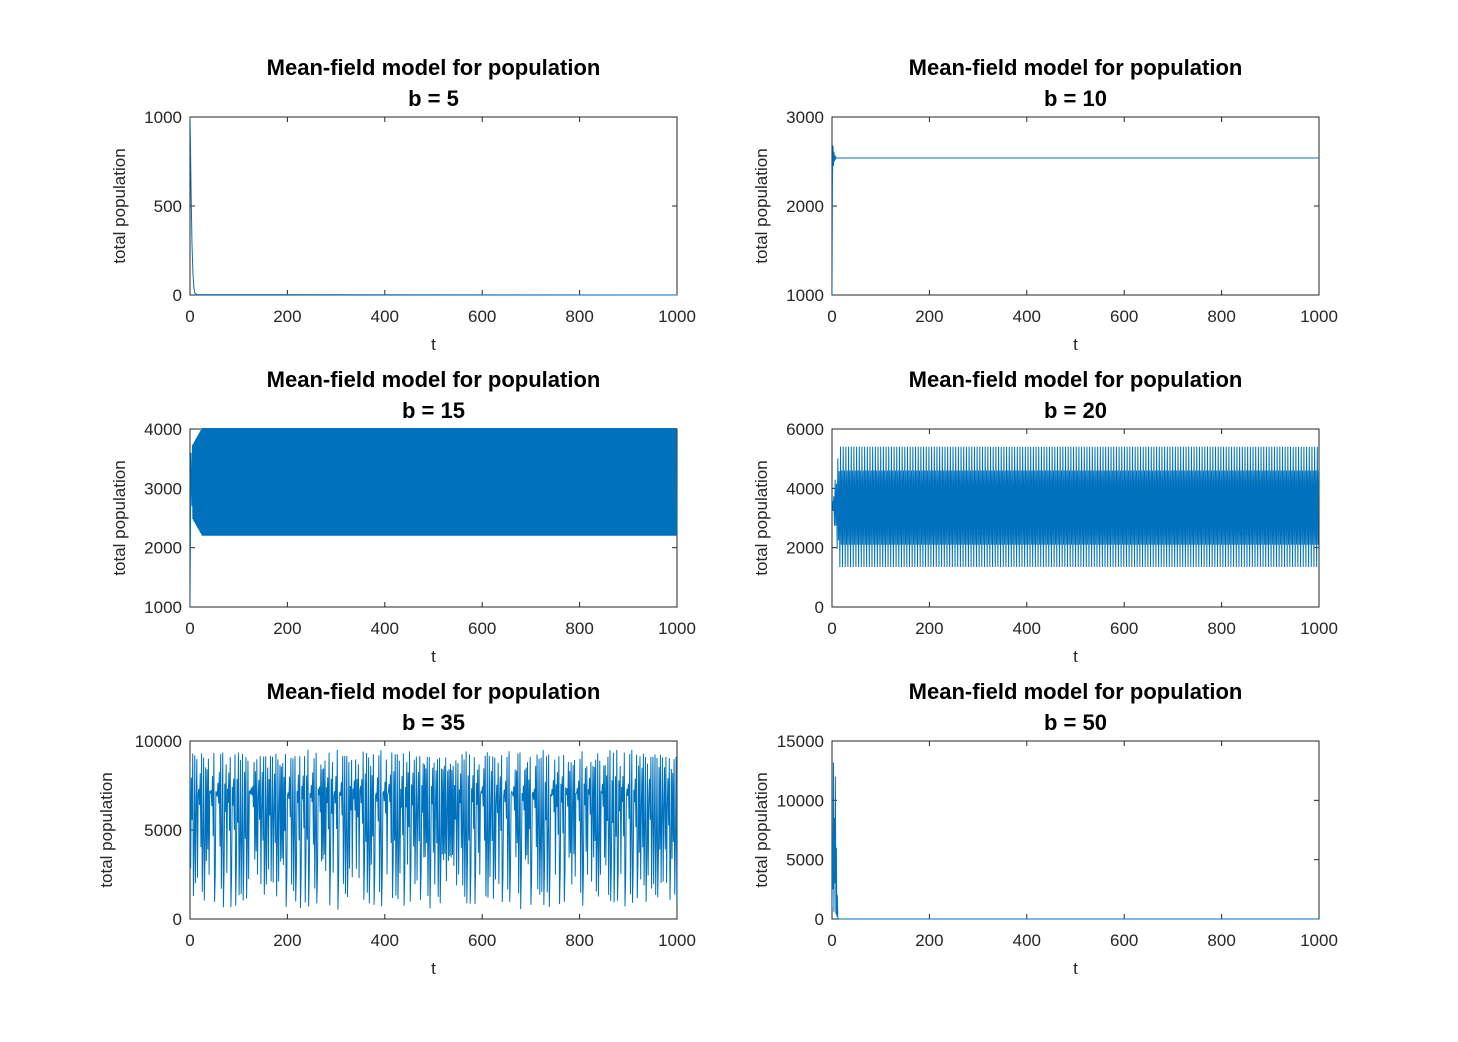  Describe the element at coordinates (1075, 98) in the screenshot. I see `chart-subtitle: b = 10` at that location.